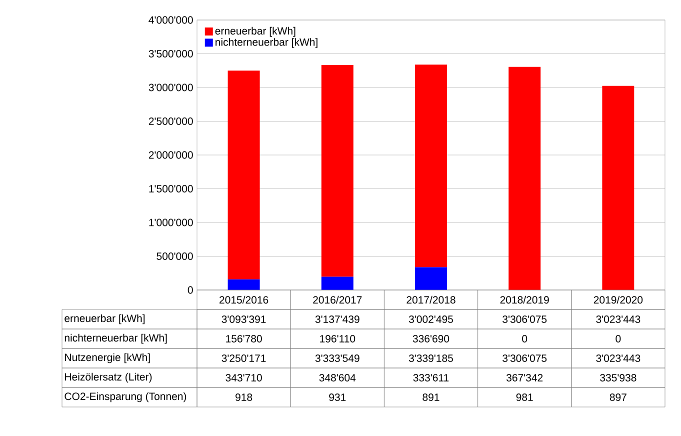  What do you see at coordinates (244, 300) in the screenshot?
I see `x-tick-label: 2015/2016` at bounding box center [244, 300].